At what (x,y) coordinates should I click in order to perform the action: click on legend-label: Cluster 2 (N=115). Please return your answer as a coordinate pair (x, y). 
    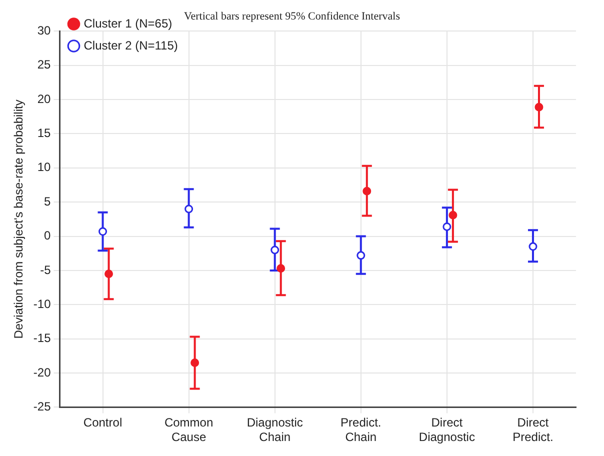
    Looking at the image, I should click on (131, 45).